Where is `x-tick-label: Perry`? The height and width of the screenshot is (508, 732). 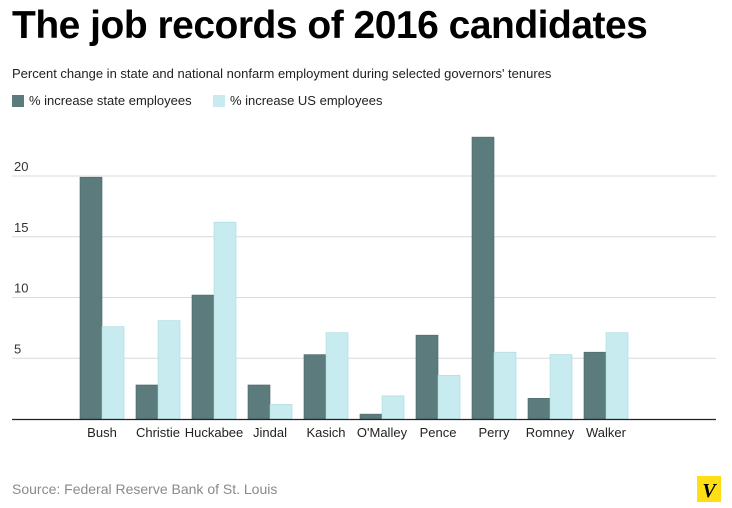 x-tick-label: Perry is located at coordinates (494, 432).